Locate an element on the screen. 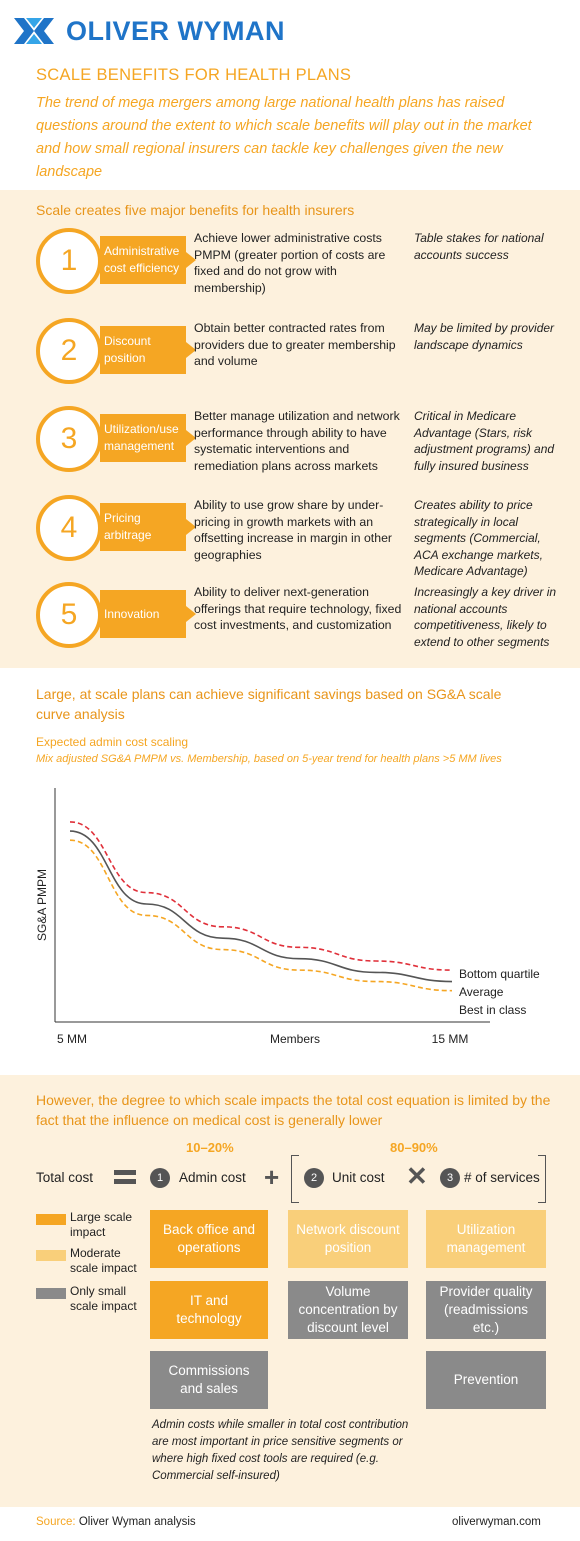  source-label: Source: is located at coordinates (56, 1522).